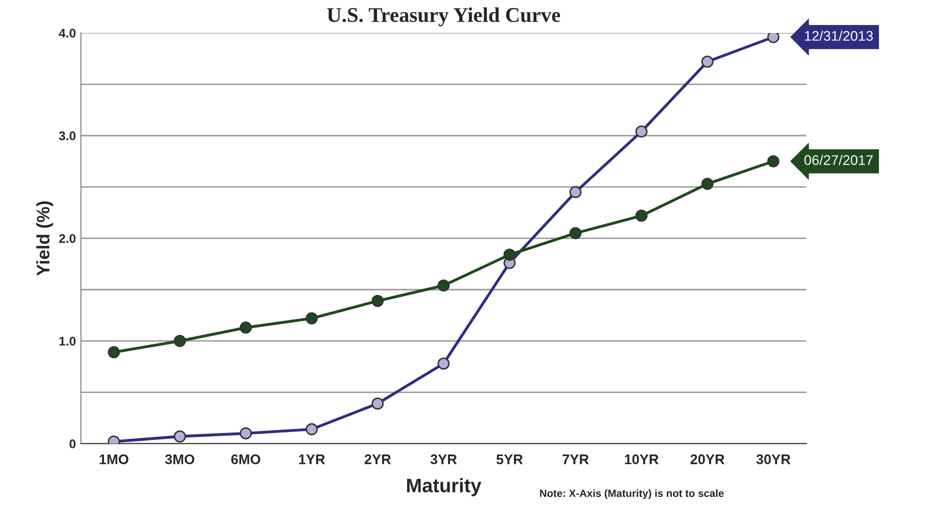 The height and width of the screenshot is (507, 930). Describe the element at coordinates (444, 487) in the screenshot. I see `x-axis-title: Maturity` at that location.